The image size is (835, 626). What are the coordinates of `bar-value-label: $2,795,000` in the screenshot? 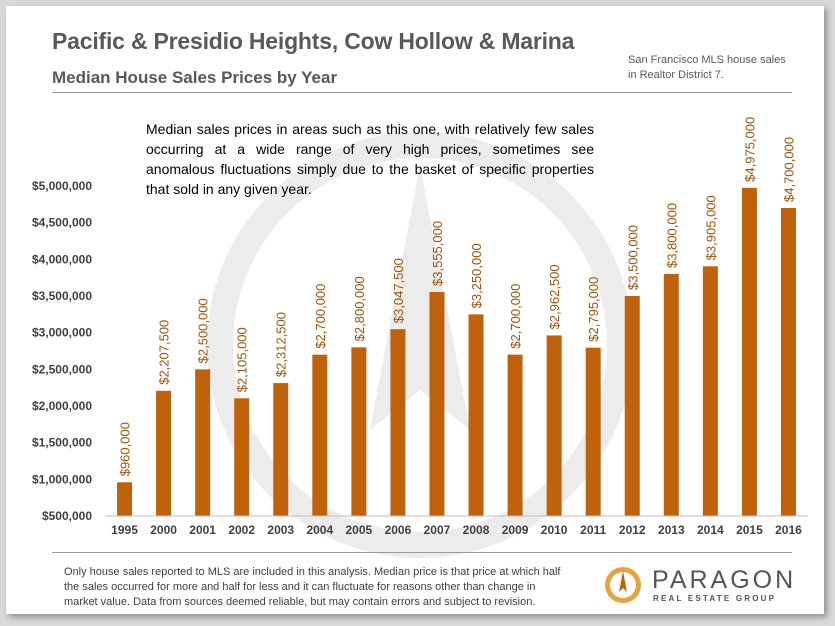 It's located at (593, 309).